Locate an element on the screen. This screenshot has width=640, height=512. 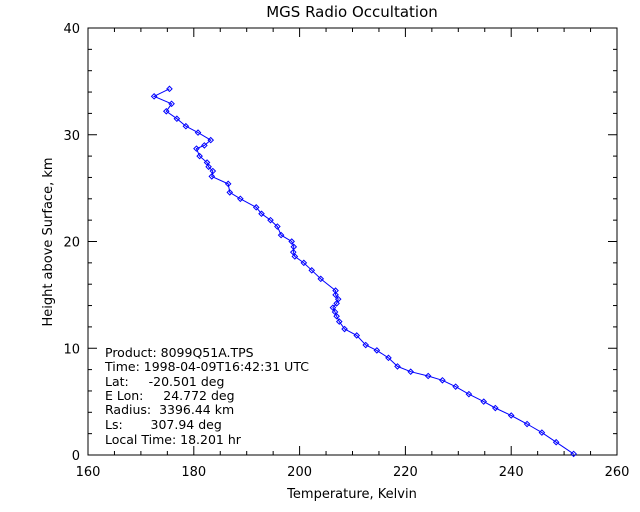
info-local-time: Local Time: 18.201 hr is located at coordinates (173, 439).